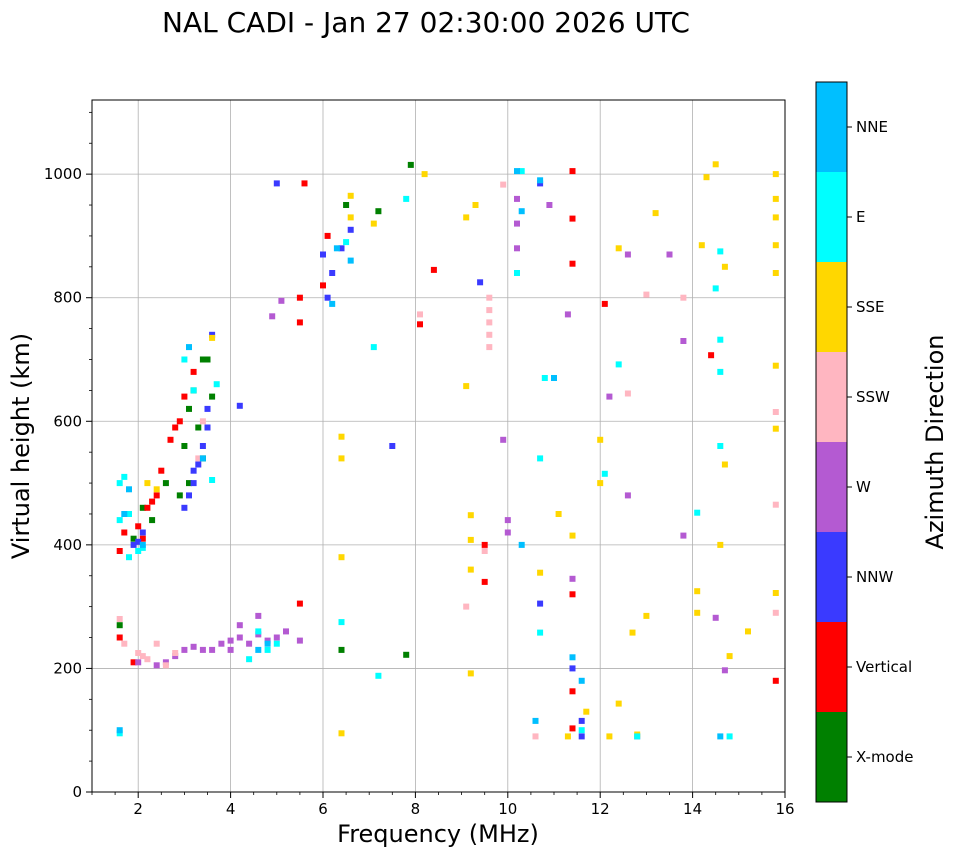 This screenshot has width=958, height=857. I want to click on colorbar-tick-label: NNW, so click(874, 577).